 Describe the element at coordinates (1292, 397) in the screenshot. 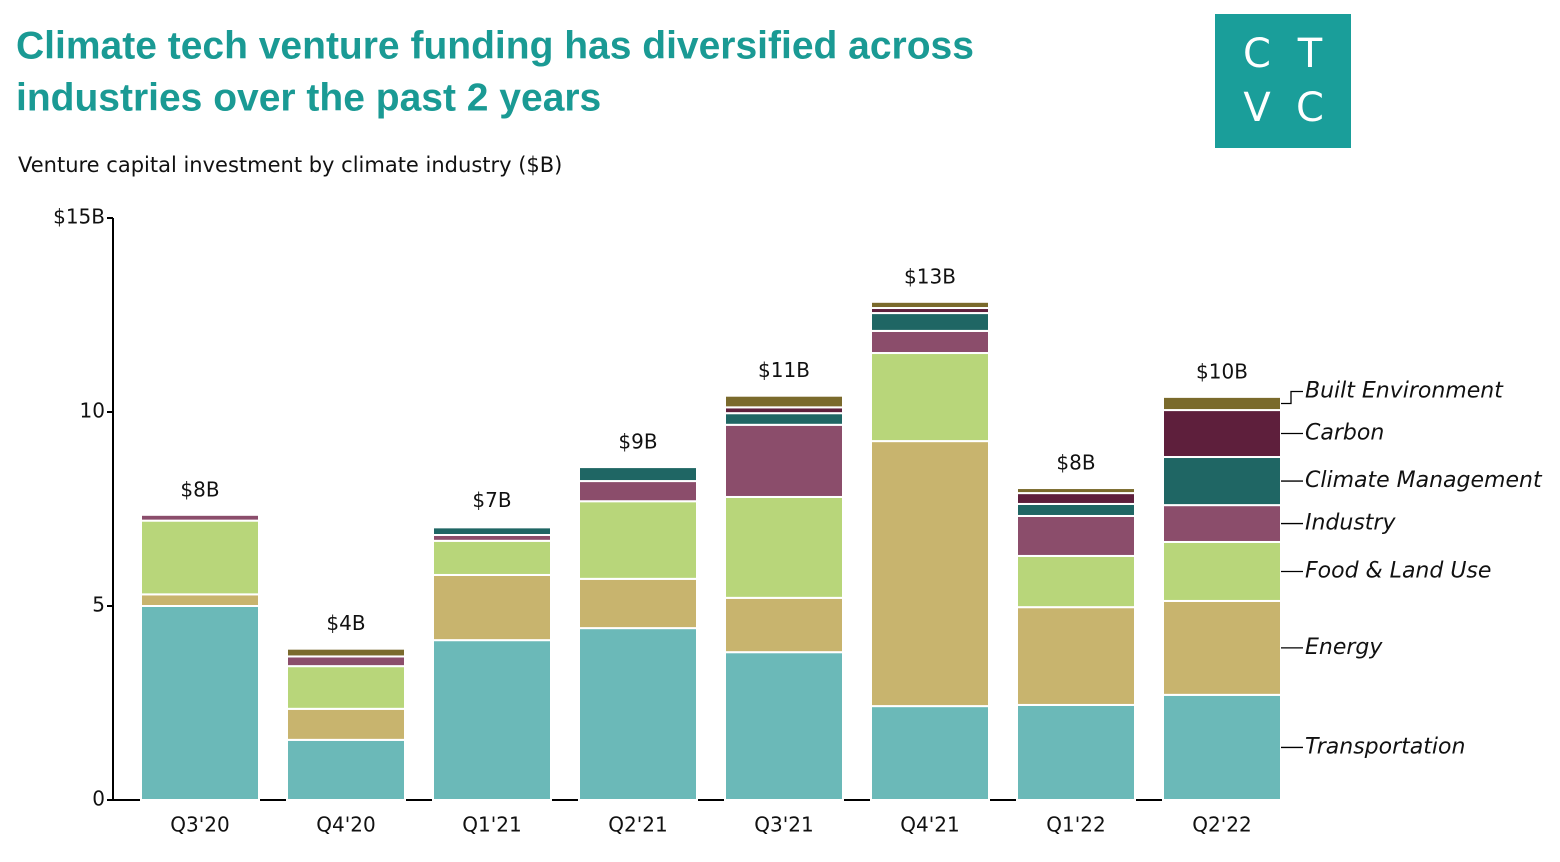

I see `legend-leader` at that location.